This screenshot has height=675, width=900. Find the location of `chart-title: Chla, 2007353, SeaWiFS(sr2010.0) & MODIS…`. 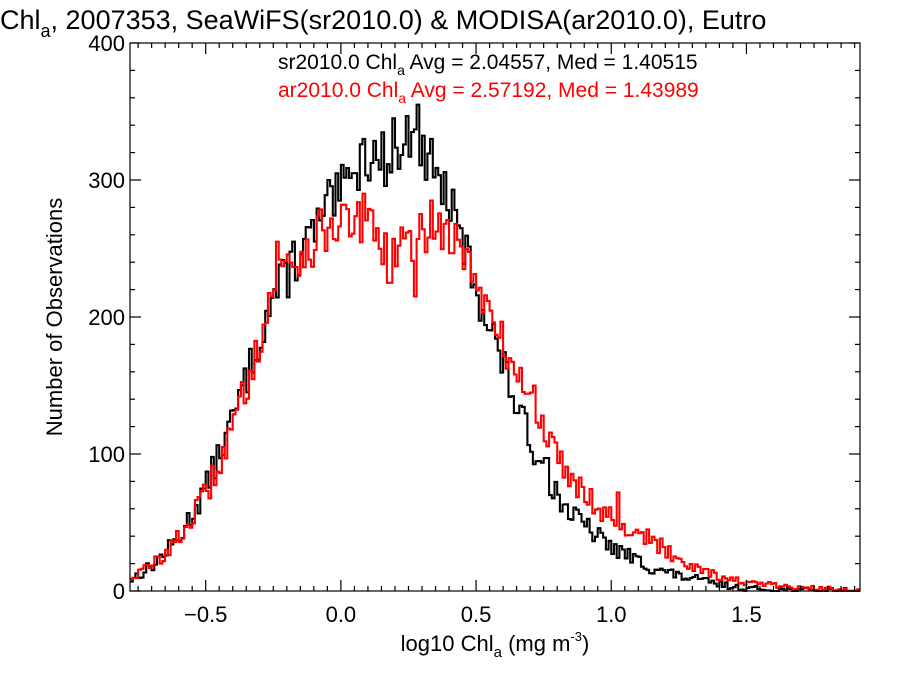

chart-title: Chla, 2007353, SeaWiFS(sr2010.0) & MODIS… is located at coordinates (383, 23).